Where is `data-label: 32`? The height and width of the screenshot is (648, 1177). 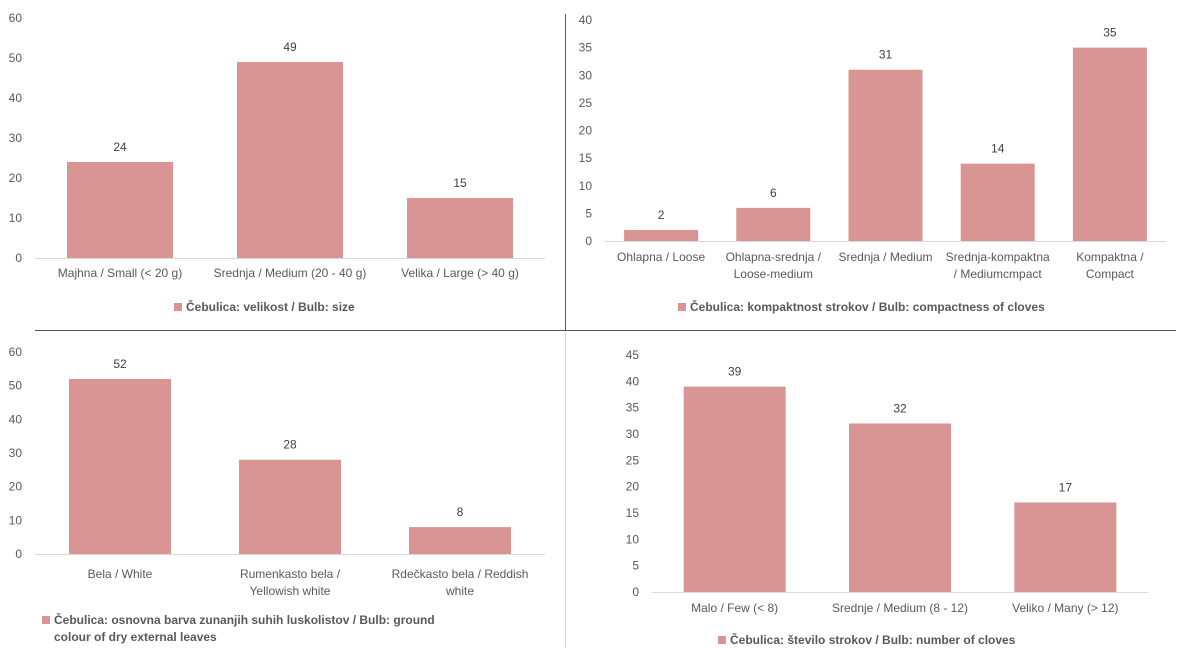 data-label: 32 is located at coordinates (900, 408).